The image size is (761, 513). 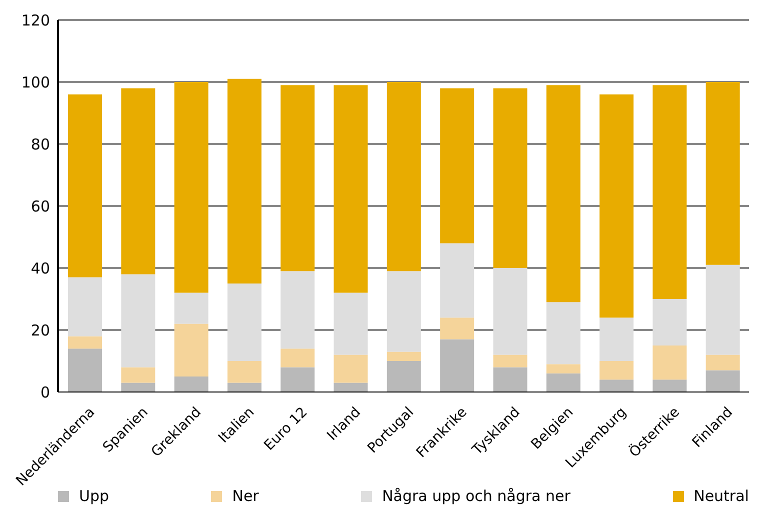 I want to click on y-tick-label: 80, so click(x=40, y=144).